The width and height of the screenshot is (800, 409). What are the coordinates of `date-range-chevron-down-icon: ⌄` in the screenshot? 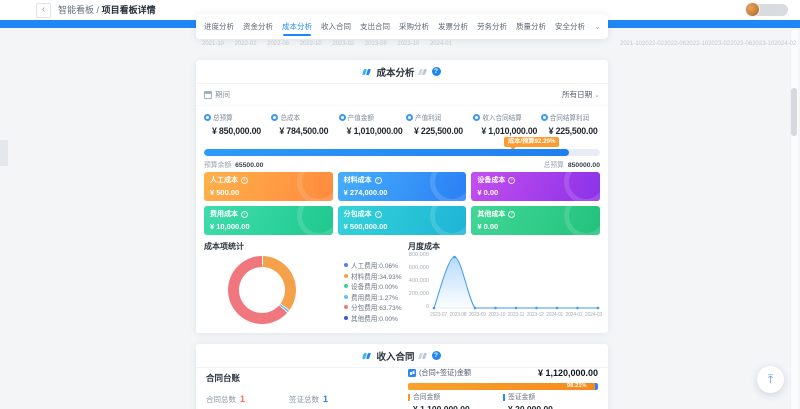 It's located at (597, 95).